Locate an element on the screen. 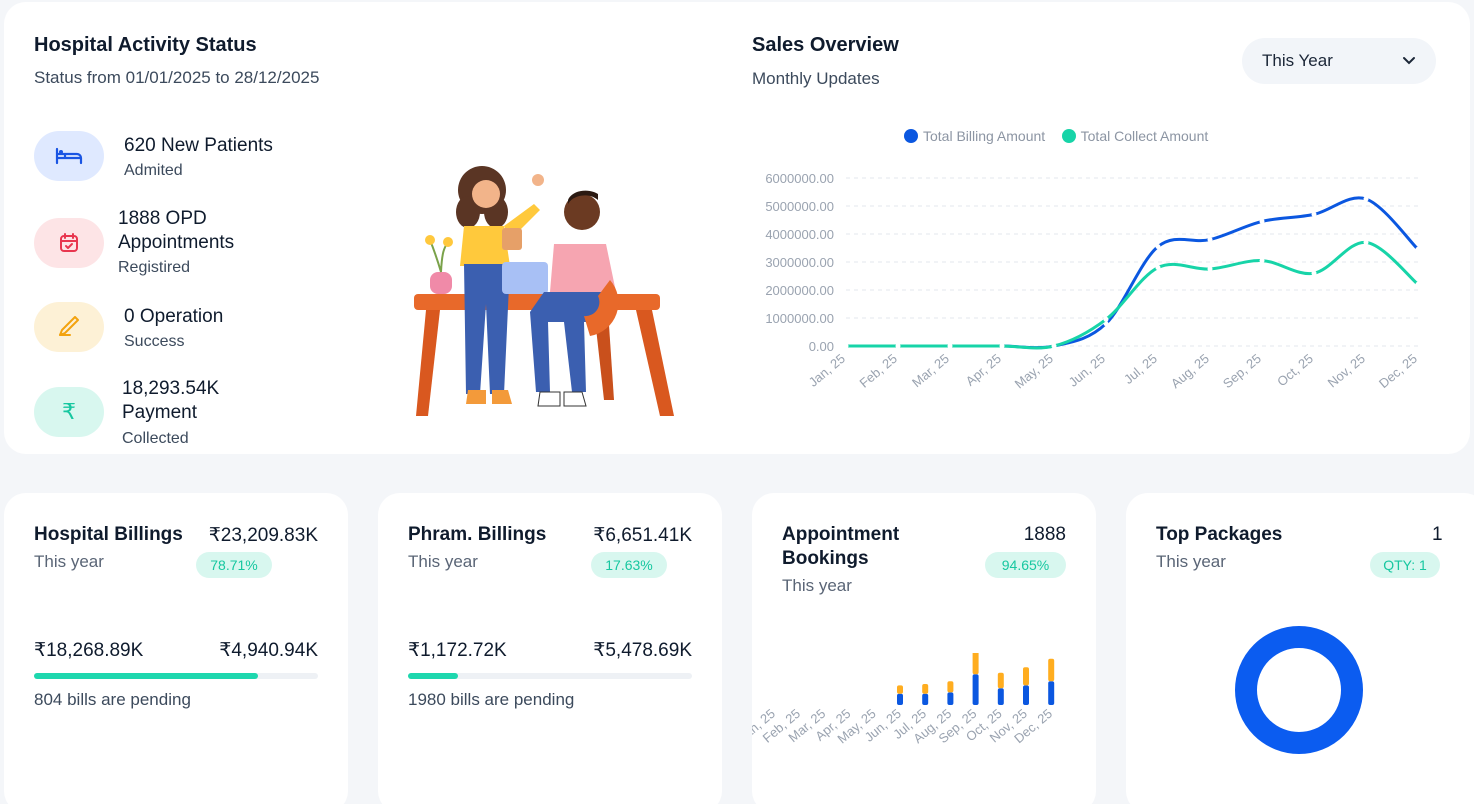  y-tick-label: 5000000.00 is located at coordinates (799, 206).